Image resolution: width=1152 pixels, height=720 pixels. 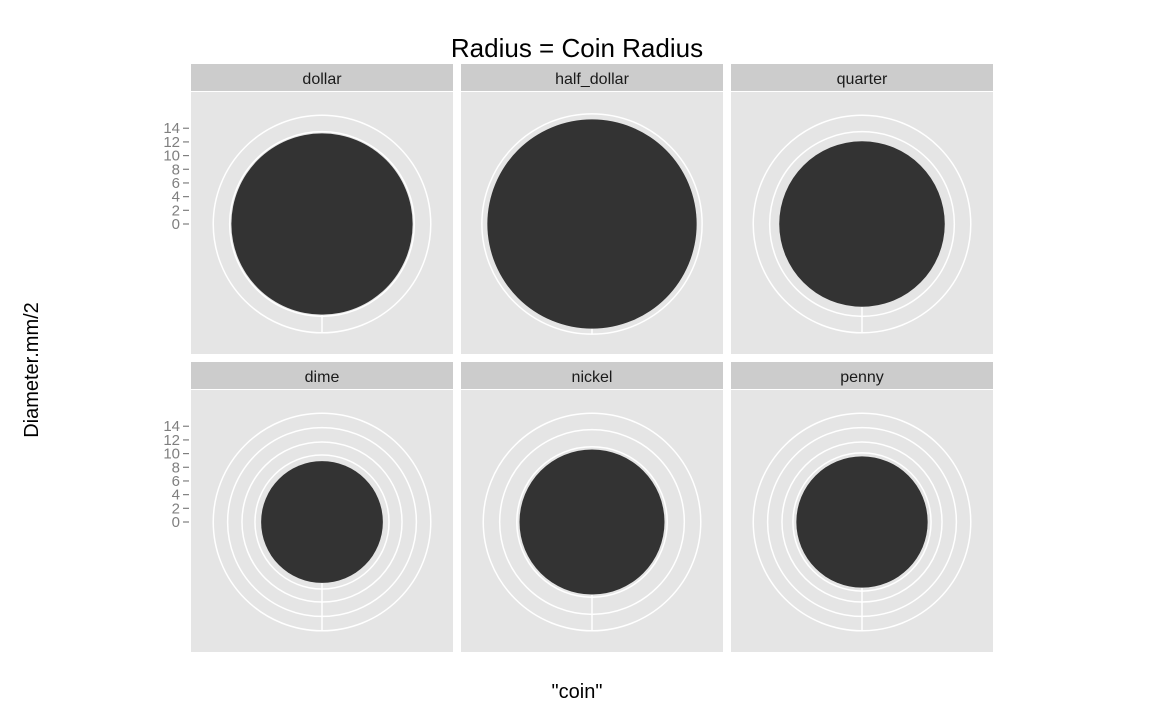 I want to click on facet-strip-label: nickel, so click(x=592, y=377).